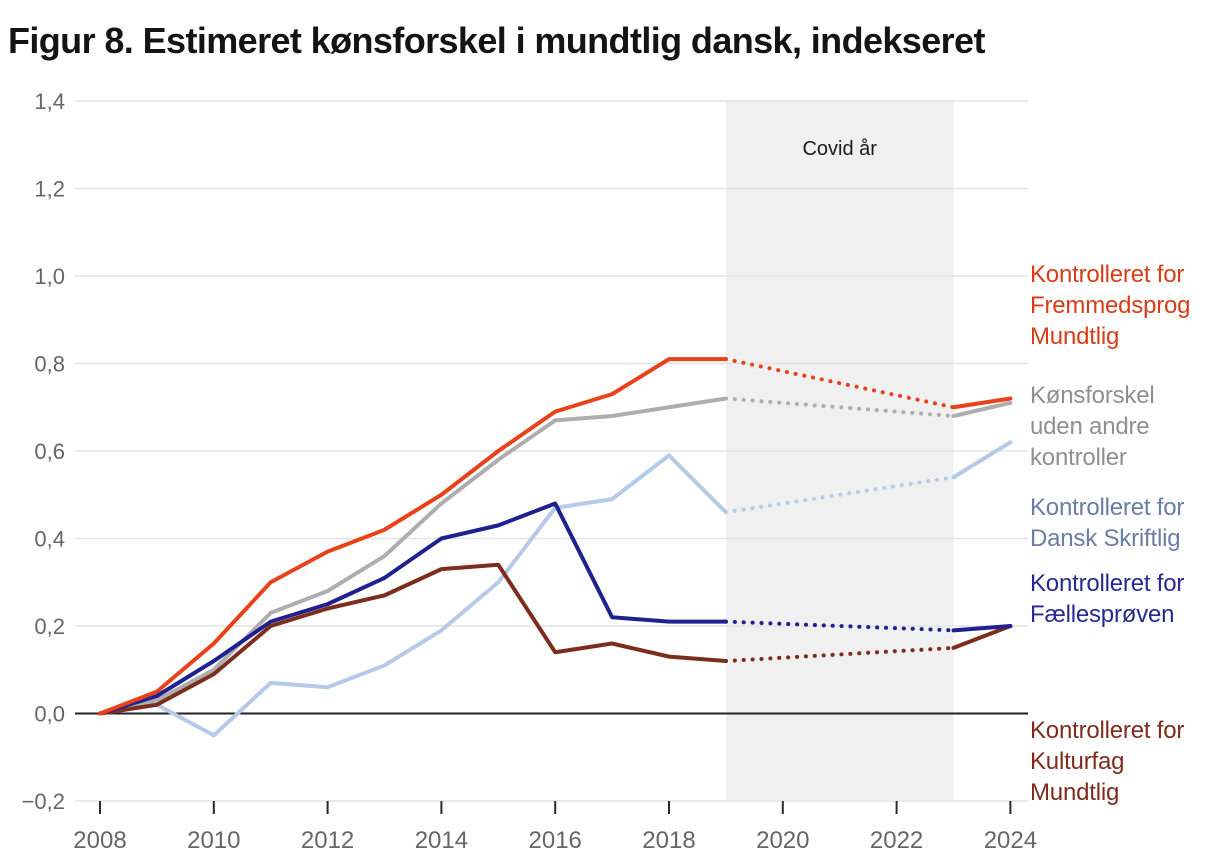 This screenshot has height=868, width=1220. I want to click on series-line-dotted-fremmedsprog, so click(839, 383).